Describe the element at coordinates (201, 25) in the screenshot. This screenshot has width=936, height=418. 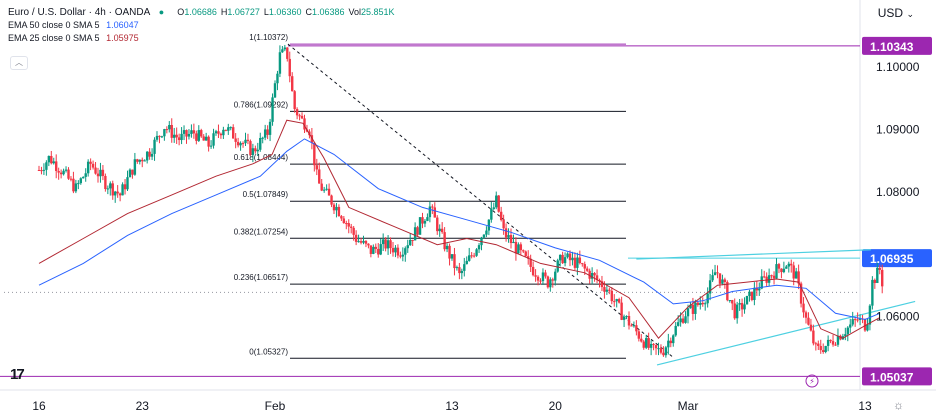
I see `legend-ema50-row: EMA 50 close 0 SMA 5 1.06047` at that location.